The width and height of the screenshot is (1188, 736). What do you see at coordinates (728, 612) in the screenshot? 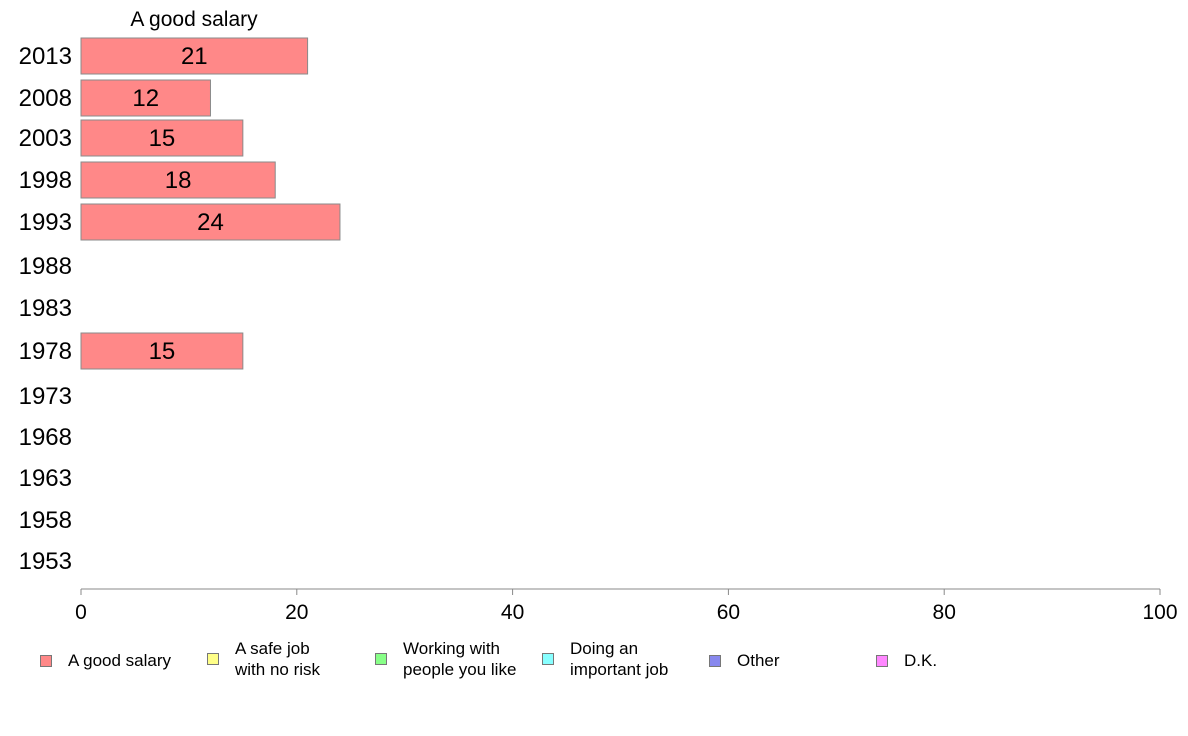
I see `x-tick-label: 60` at bounding box center [728, 612].